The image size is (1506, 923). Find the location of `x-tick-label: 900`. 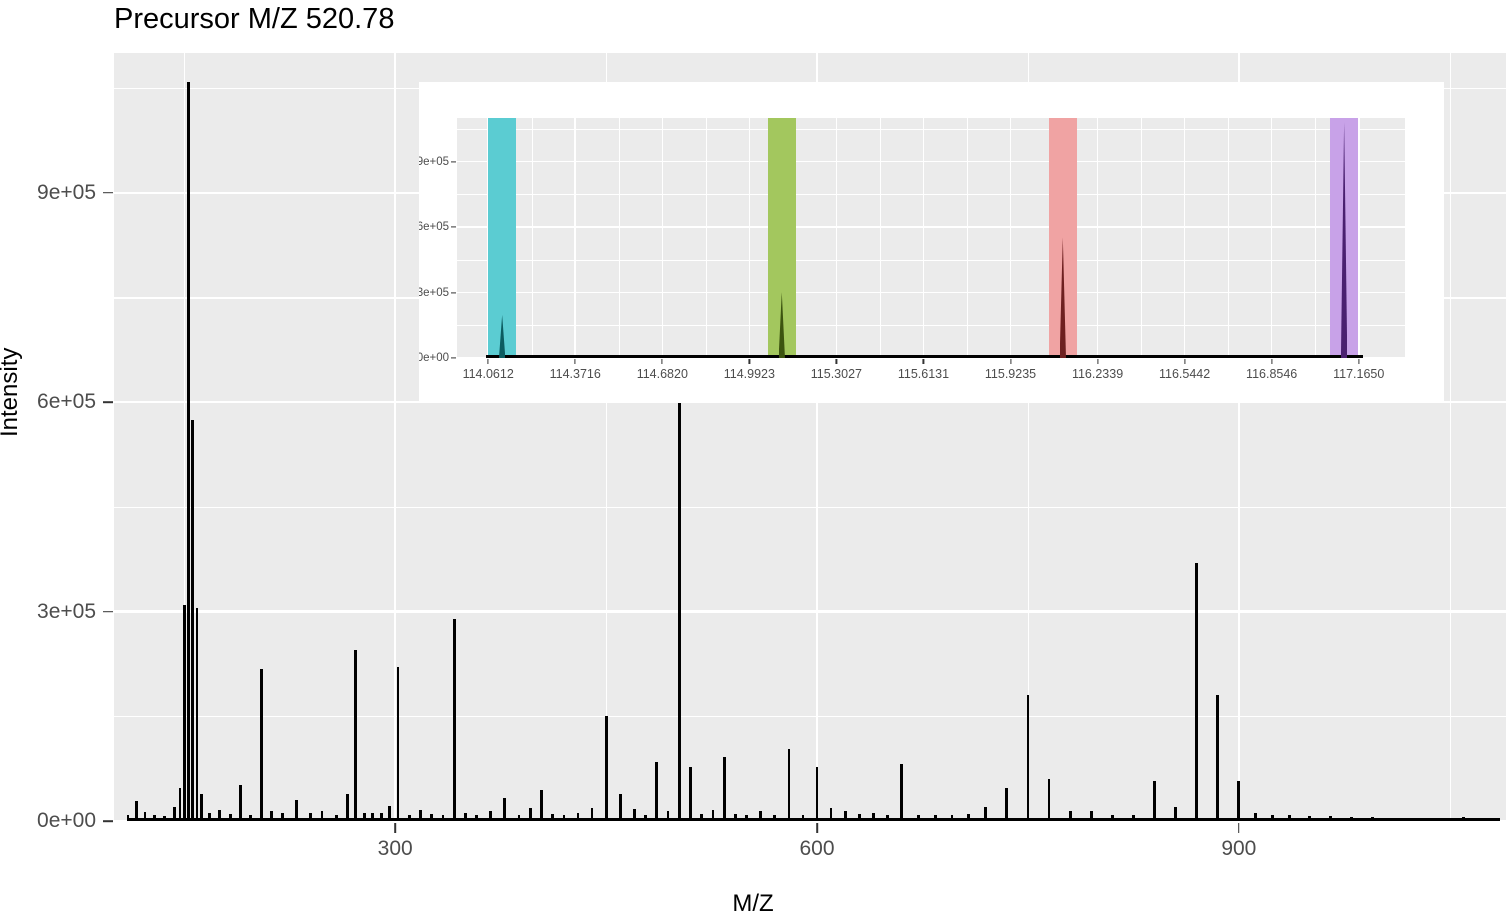

x-tick-label: 900 is located at coordinates (1239, 848).